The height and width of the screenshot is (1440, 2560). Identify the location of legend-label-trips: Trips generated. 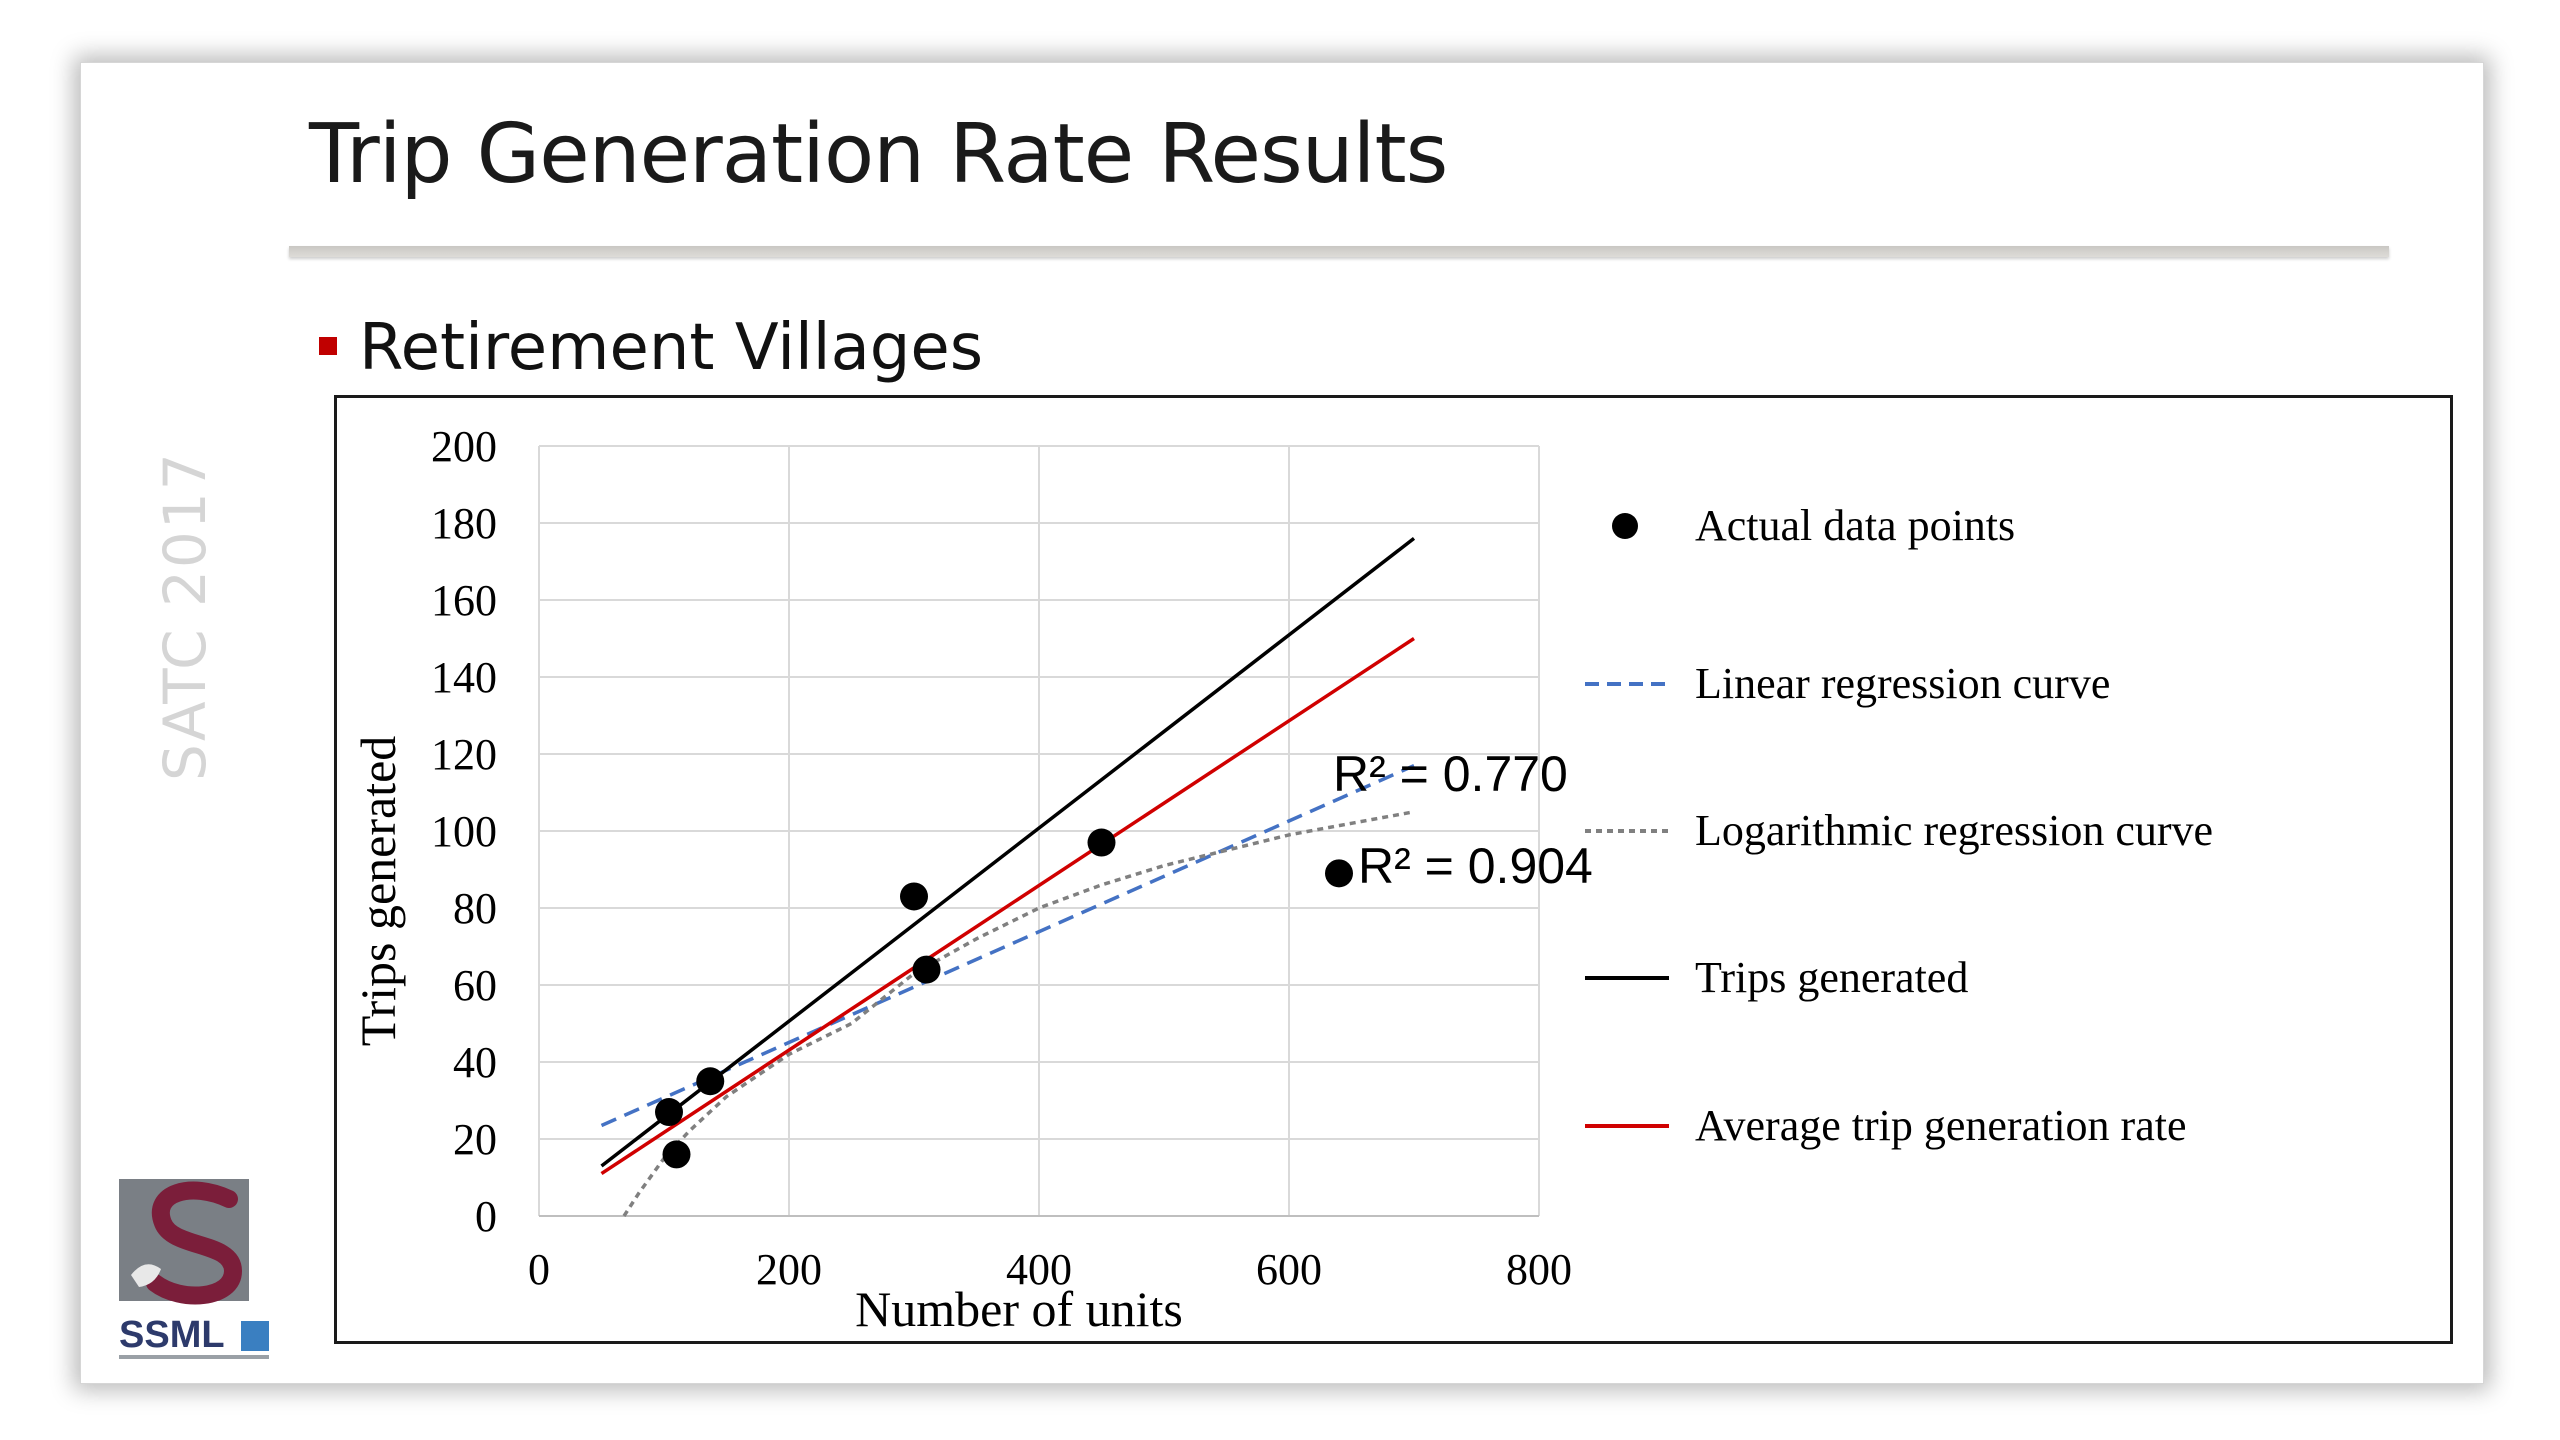
(1832, 977).